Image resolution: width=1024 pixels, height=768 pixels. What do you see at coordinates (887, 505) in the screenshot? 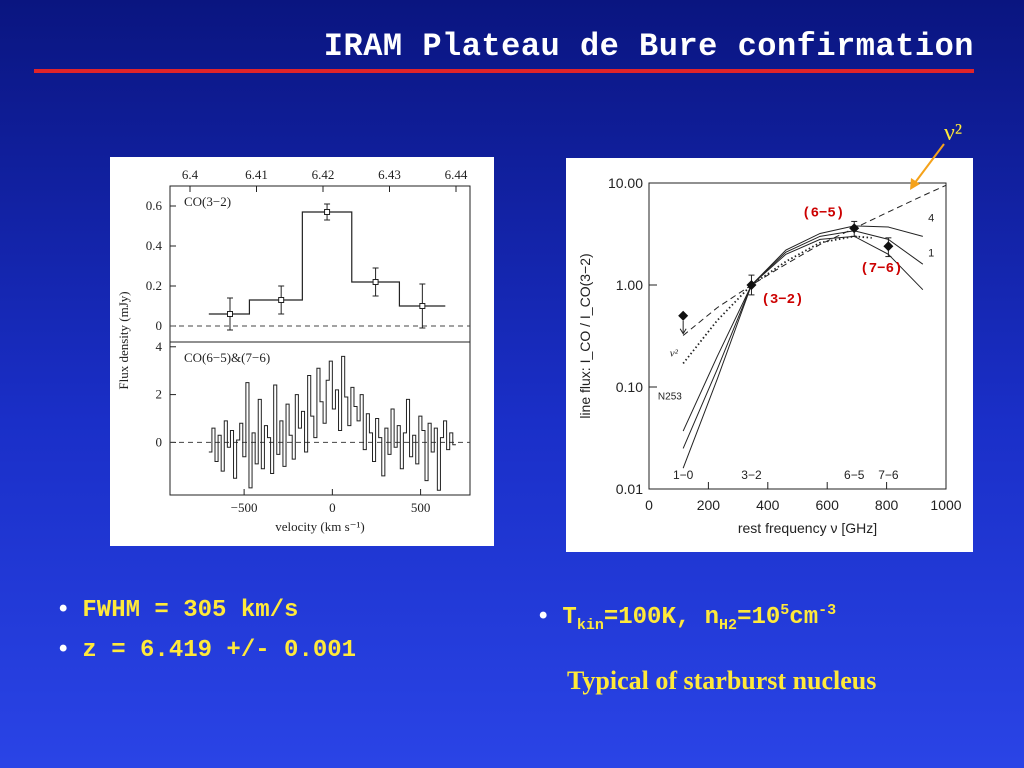
I see `freq-tick-label: 800` at bounding box center [887, 505].